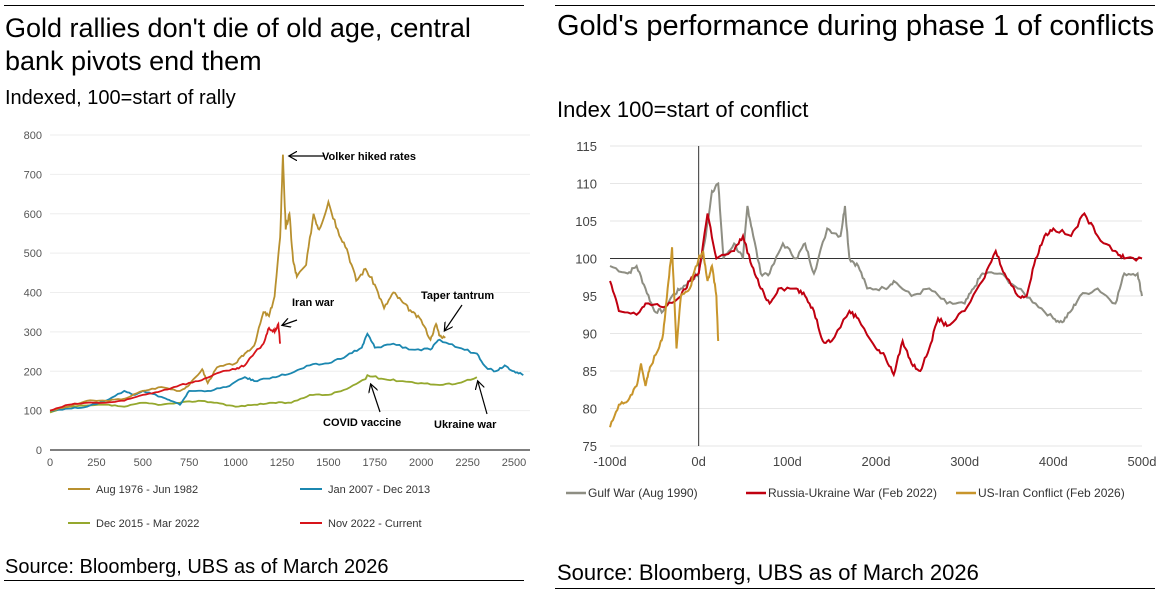  I want to click on bottom-rule-right, so click(855, 588).